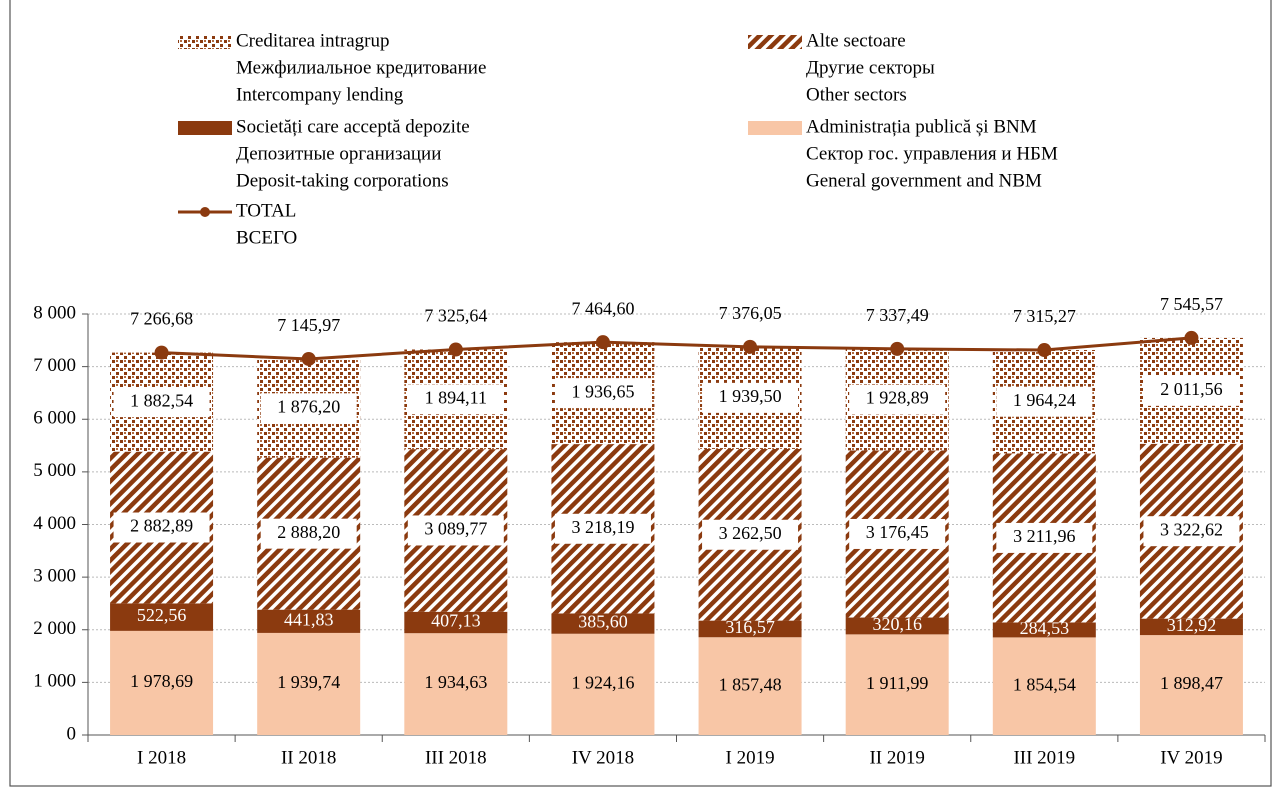 The image size is (1282, 787). I want to click on value-label: 1 939,50, so click(750, 396).